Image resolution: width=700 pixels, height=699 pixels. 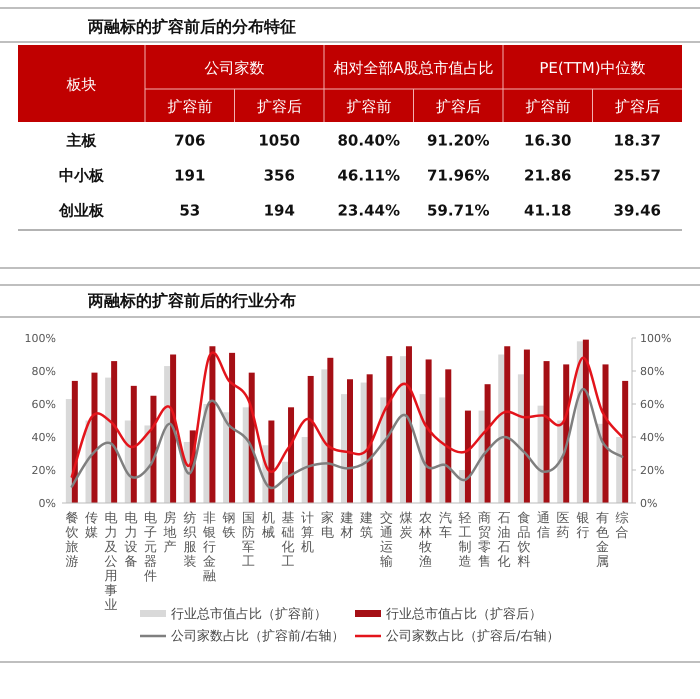 What do you see at coordinates (279, 141) in the screenshot?
I see `text: 1050` at bounding box center [279, 141].